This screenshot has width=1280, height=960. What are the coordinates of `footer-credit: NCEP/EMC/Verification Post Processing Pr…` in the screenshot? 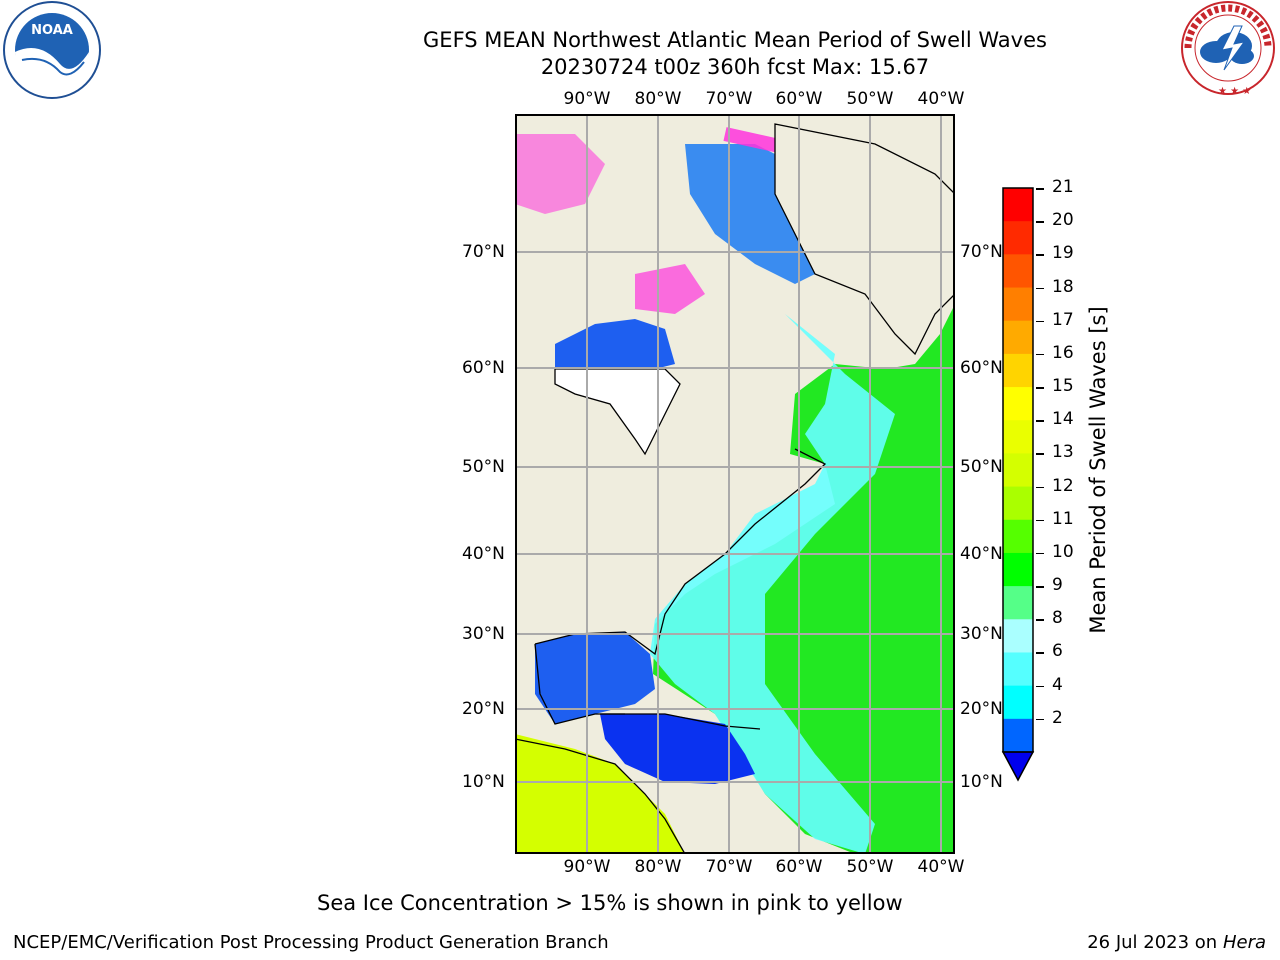 It's located at (311, 942).